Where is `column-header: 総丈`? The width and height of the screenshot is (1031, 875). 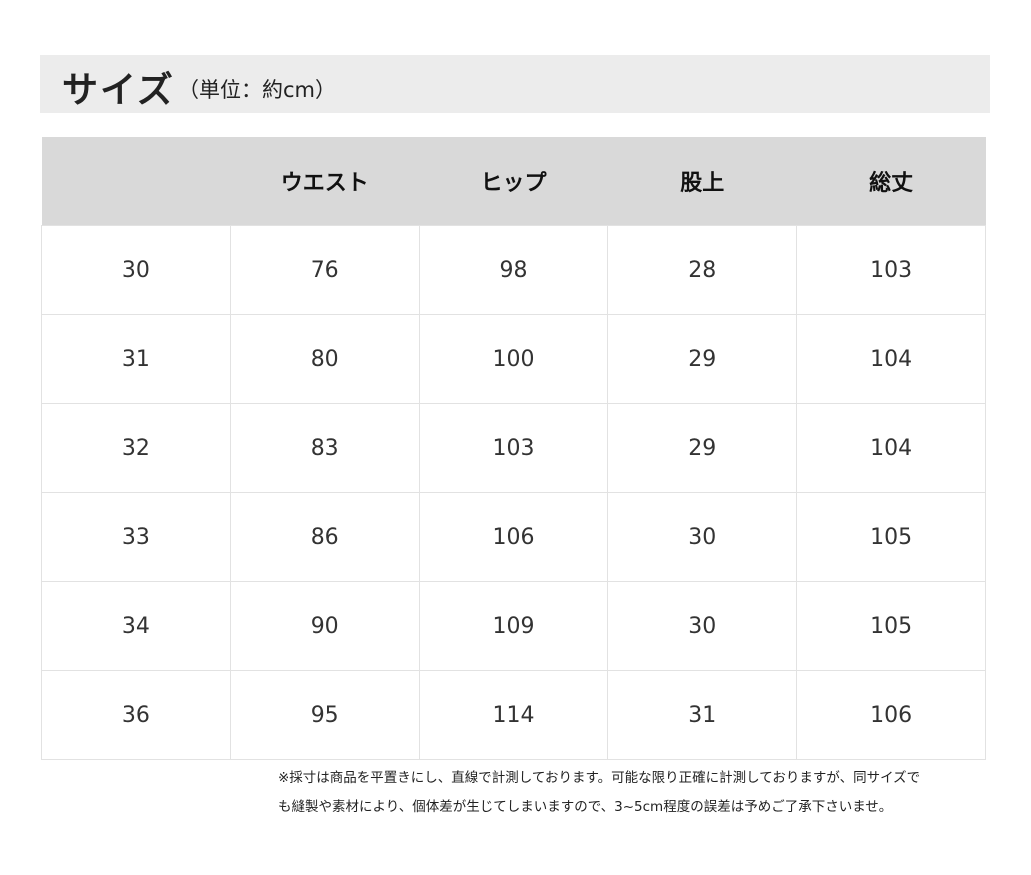
column-header: 総丈 is located at coordinates (891, 181).